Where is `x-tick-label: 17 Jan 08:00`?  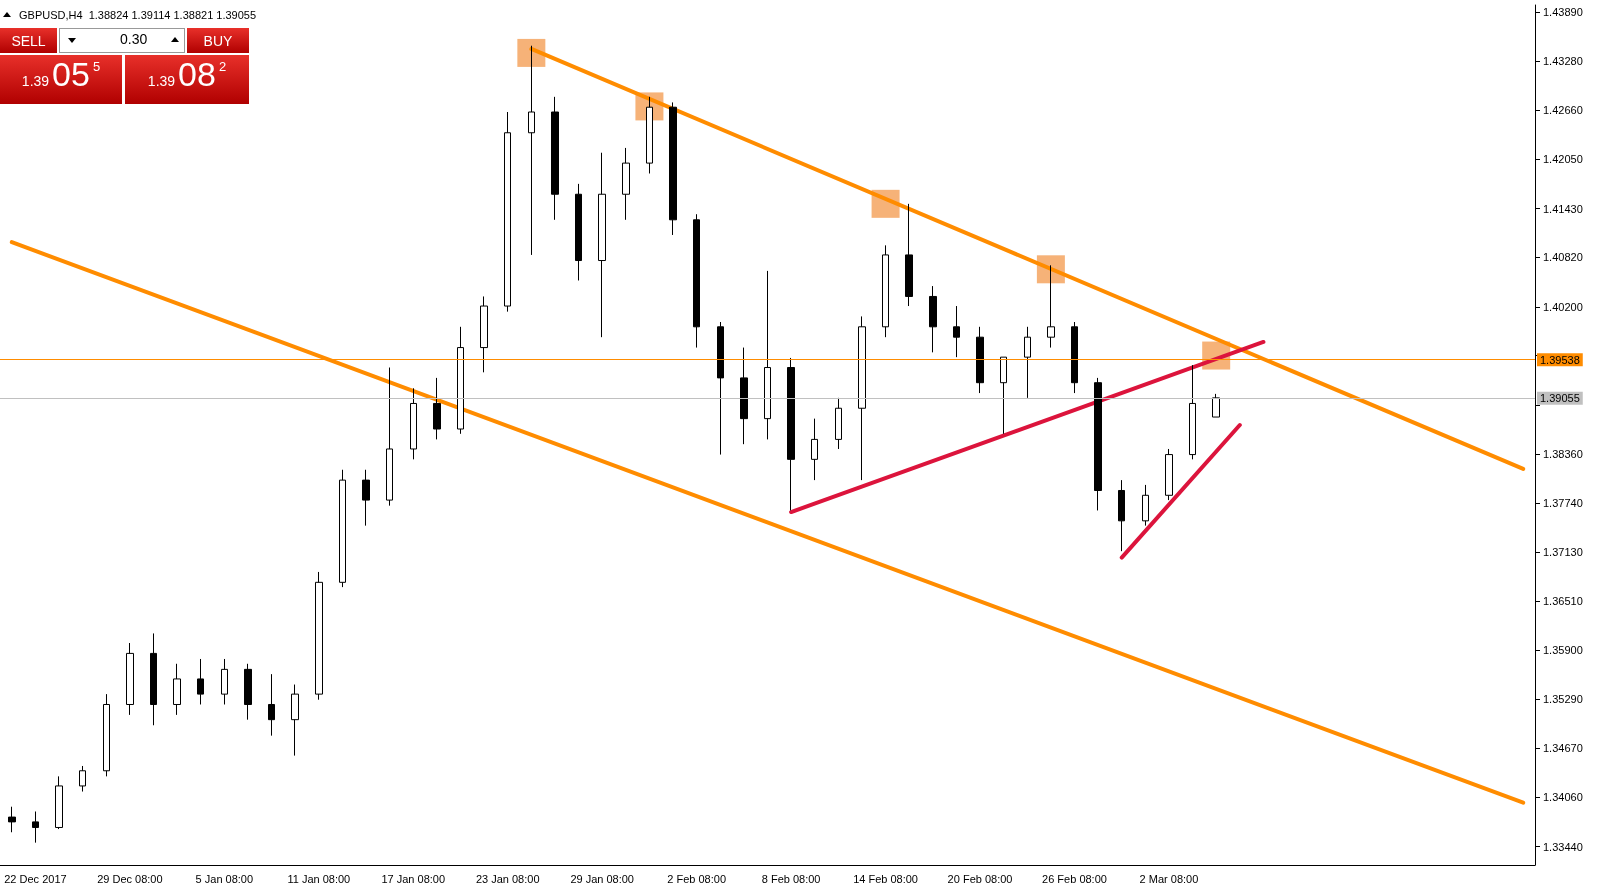 x-tick-label: 17 Jan 08:00 is located at coordinates (413, 878).